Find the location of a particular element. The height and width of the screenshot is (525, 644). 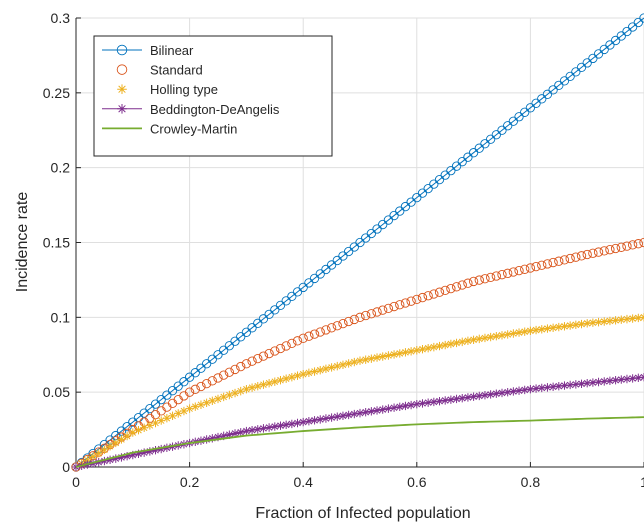

y-tick-label: 0.1 is located at coordinates (61, 317).